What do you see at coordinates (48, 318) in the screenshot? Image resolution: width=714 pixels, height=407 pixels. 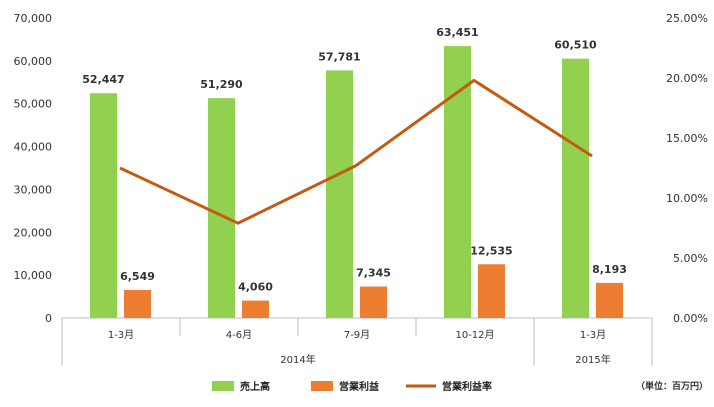 I see `y-left-tick-label: 0` at bounding box center [48, 318].